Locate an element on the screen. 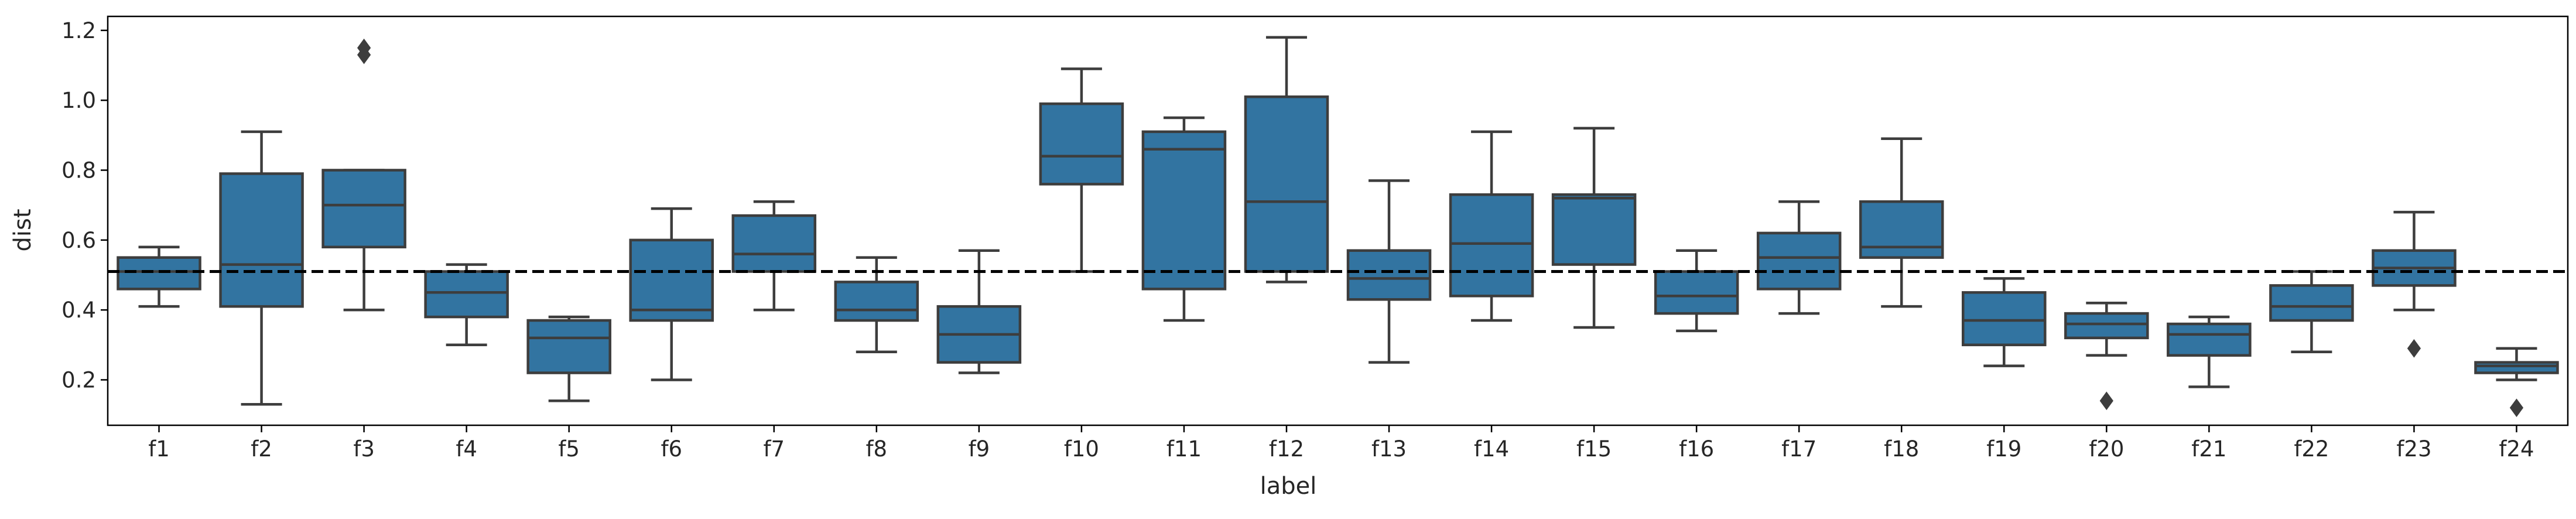 Image resolution: width=2576 pixels, height=519 pixels. x-tick-label: f15 is located at coordinates (1594, 449).